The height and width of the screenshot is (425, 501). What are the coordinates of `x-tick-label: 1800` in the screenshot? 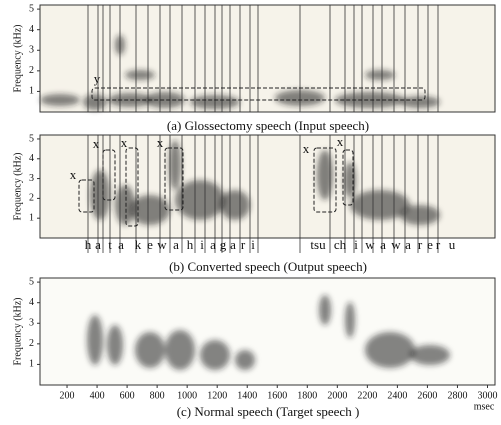 It's located at (307, 395).